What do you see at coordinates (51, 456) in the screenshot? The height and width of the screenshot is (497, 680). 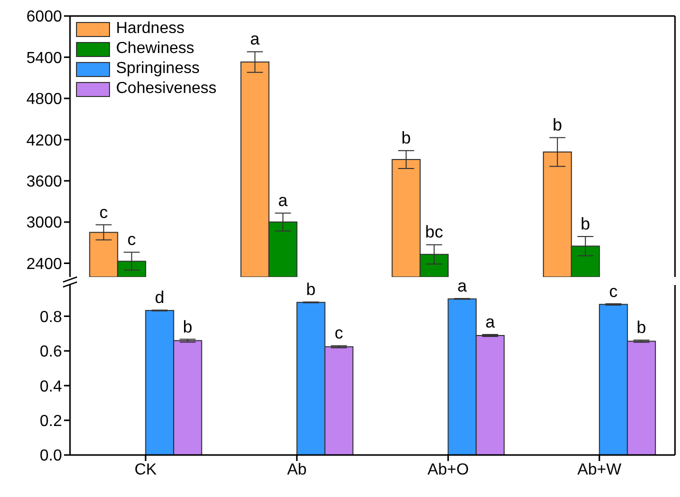 I see `y-tick-label: 0.0` at bounding box center [51, 456].